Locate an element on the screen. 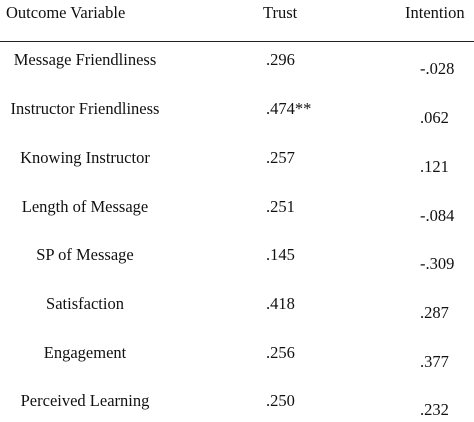 This screenshot has width=474, height=422. row-trust-value: .296 is located at coordinates (280, 59).